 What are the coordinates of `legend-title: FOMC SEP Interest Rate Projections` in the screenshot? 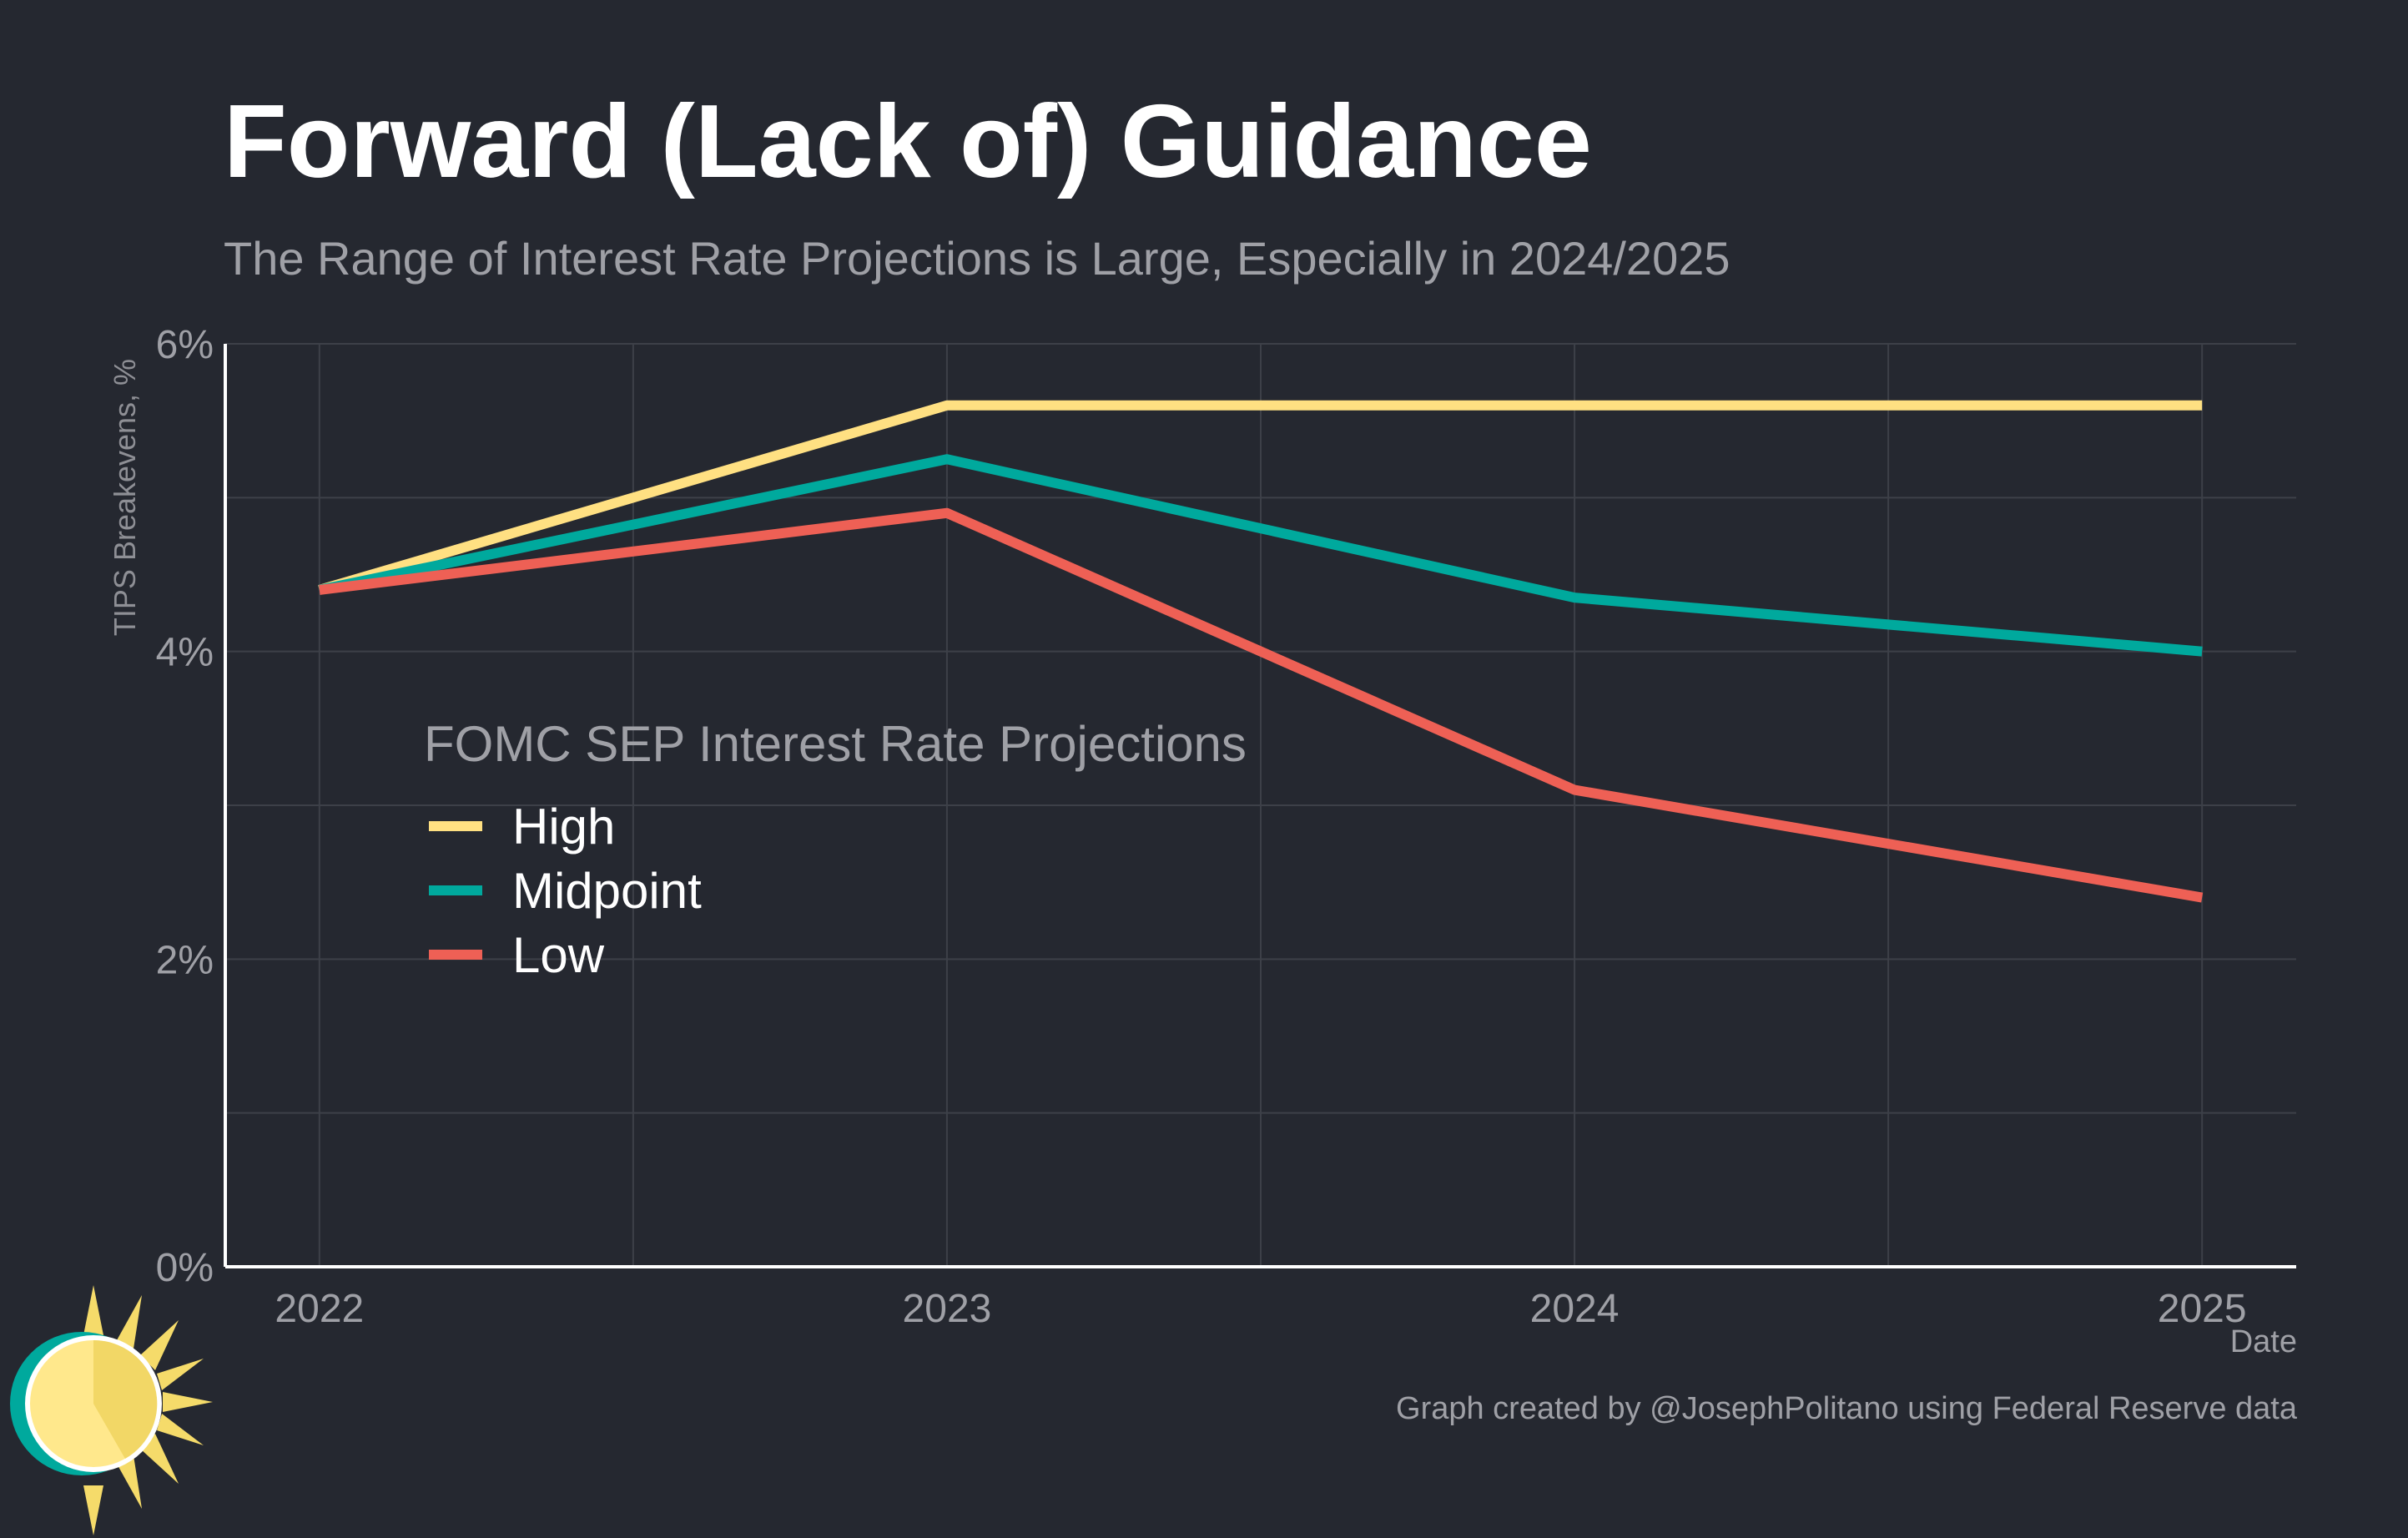 It's located at (835, 744).